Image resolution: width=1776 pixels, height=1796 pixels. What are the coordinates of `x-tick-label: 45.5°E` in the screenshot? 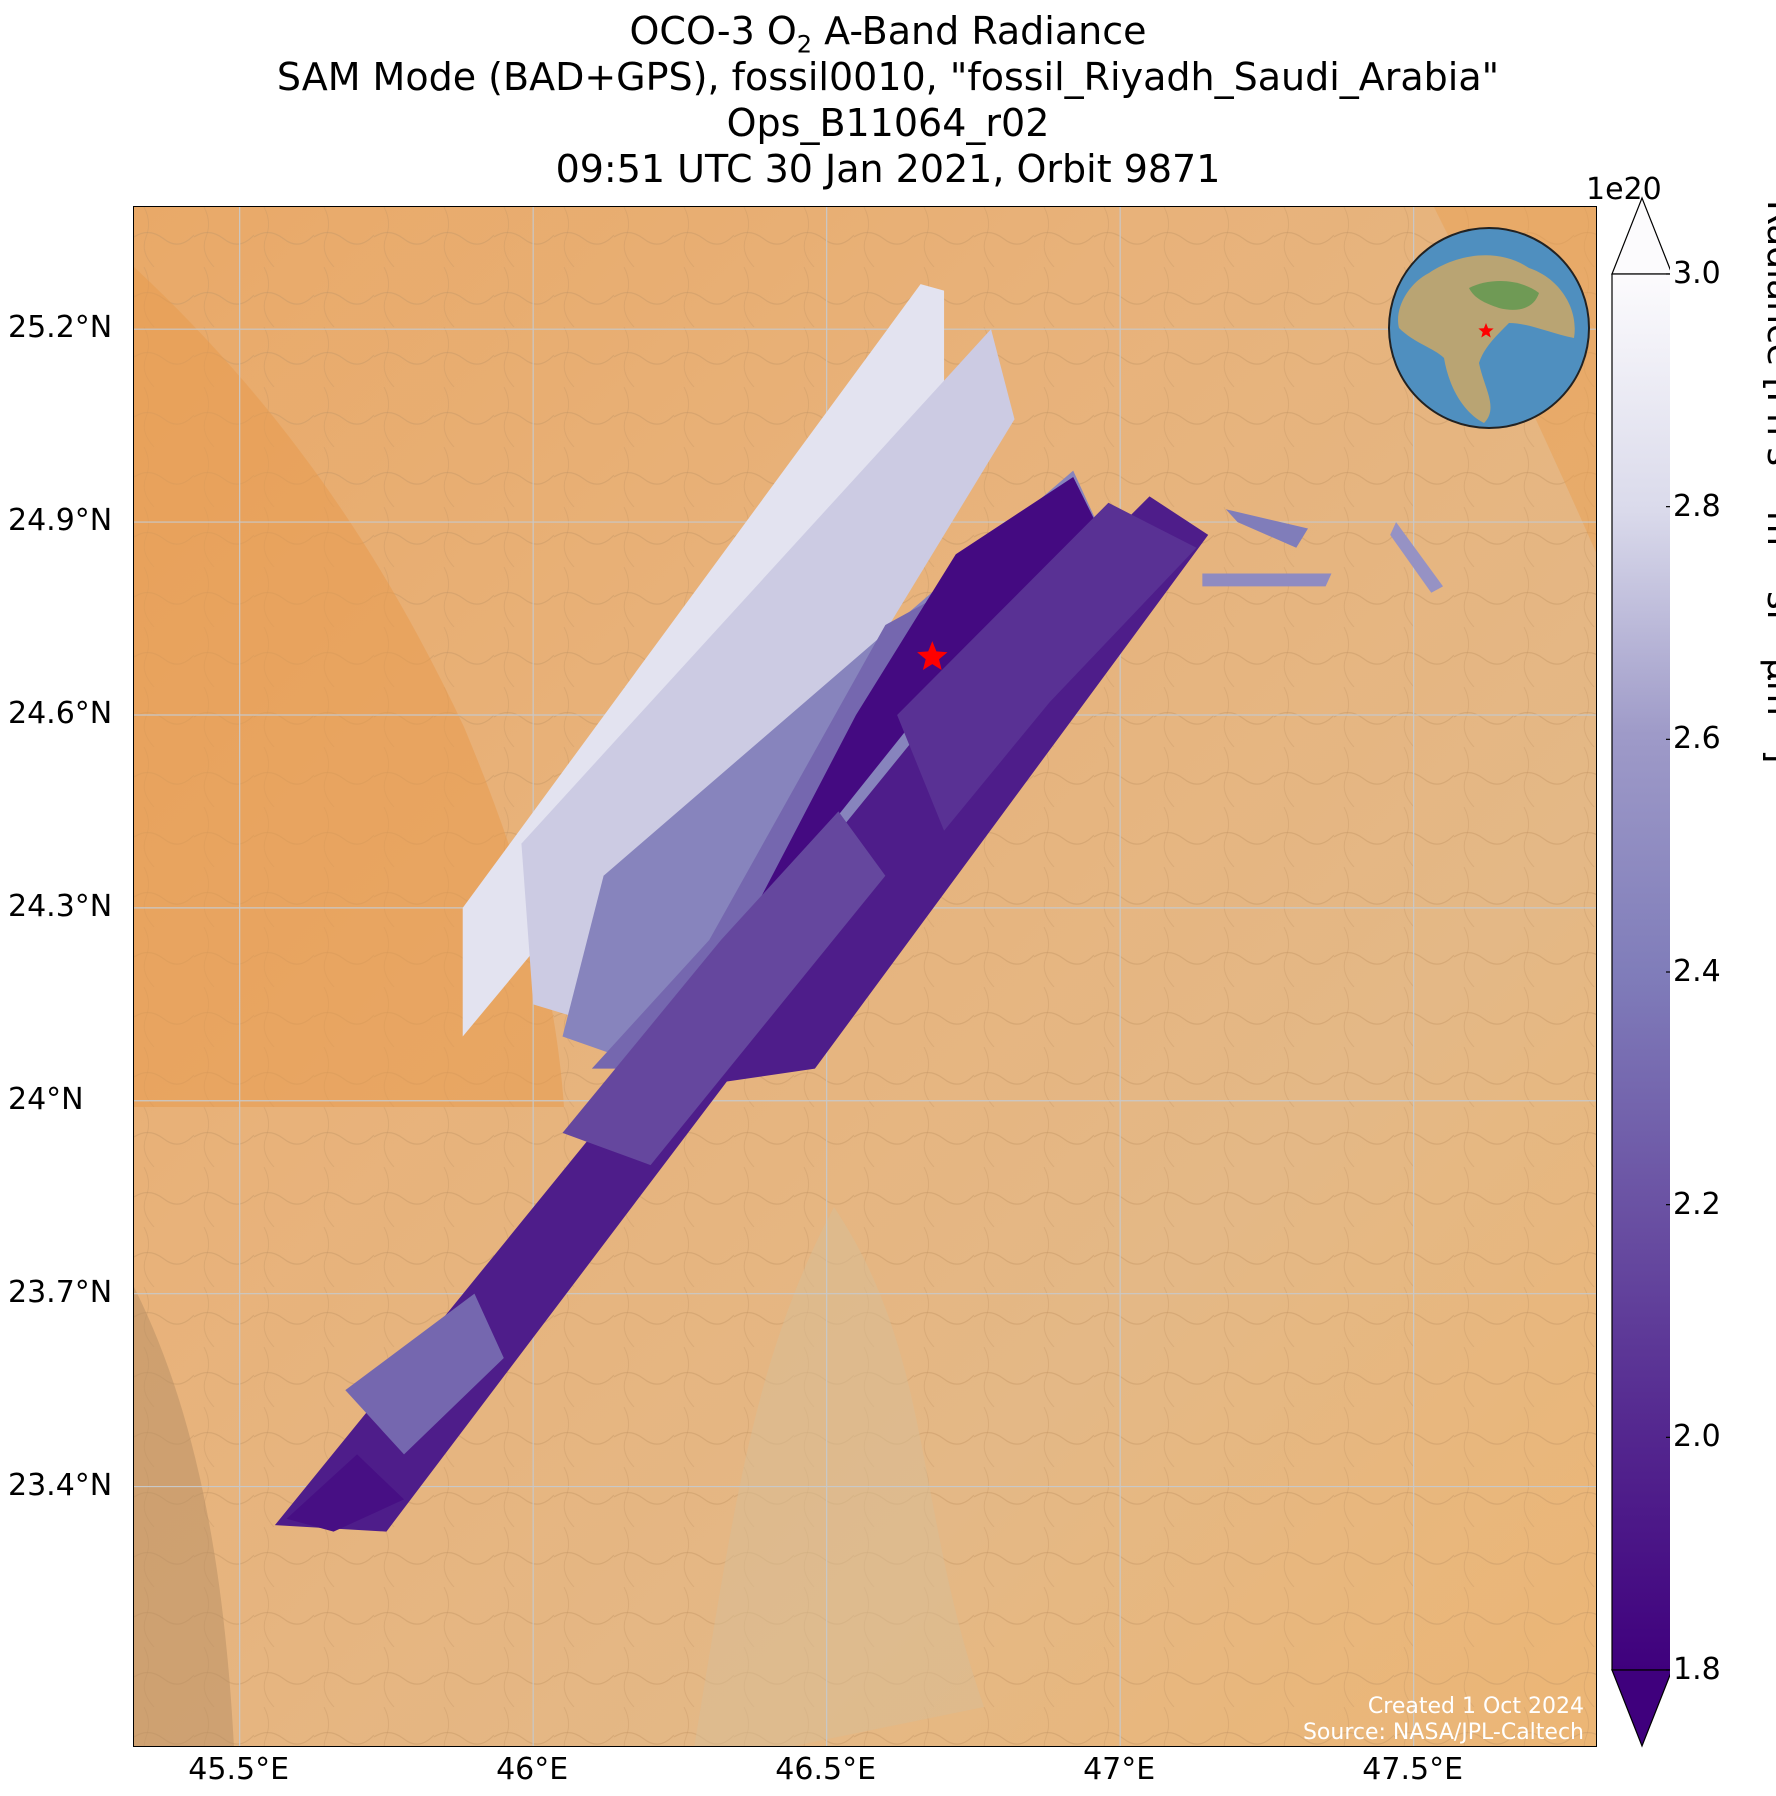 It's located at (239, 1769).